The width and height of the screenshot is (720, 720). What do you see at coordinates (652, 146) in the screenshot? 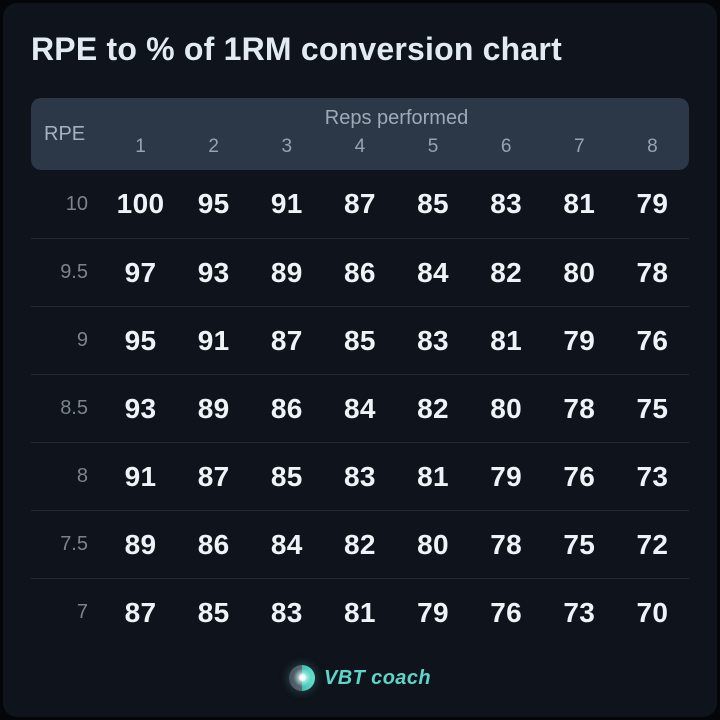
I see `column-header: 8` at bounding box center [652, 146].